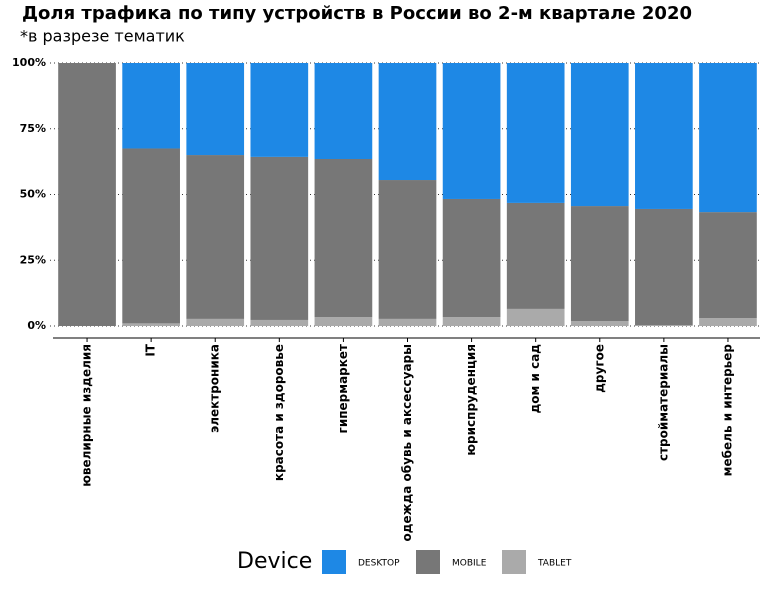 The height and width of the screenshot is (595, 780). Describe the element at coordinates (663, 402) in the screenshot. I see `x-tick-label: стройматериалы` at that location.